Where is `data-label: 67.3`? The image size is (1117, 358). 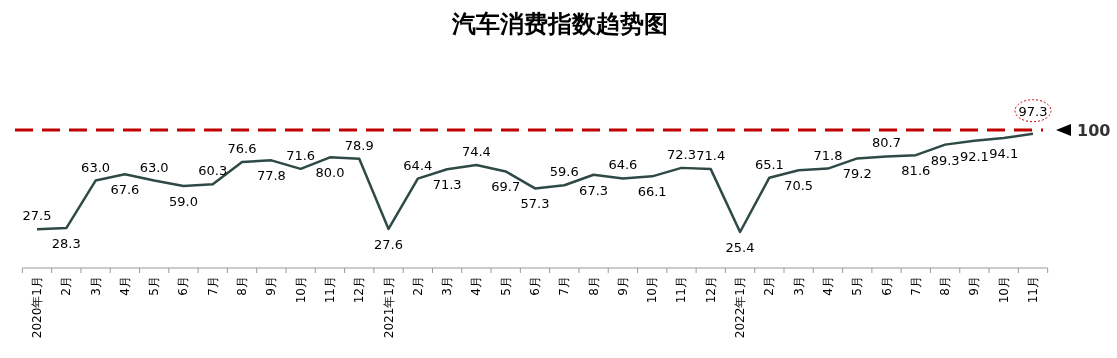
data-label: 67.3 is located at coordinates (594, 190).